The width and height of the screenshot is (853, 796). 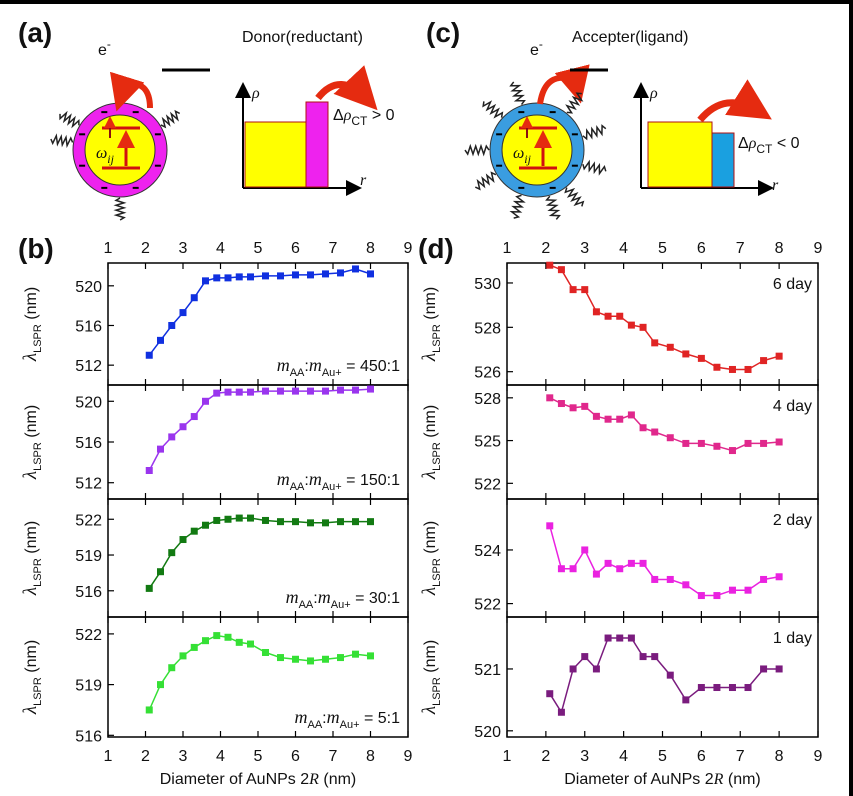 I want to click on transition-label: ωij, so click(x=105, y=155).